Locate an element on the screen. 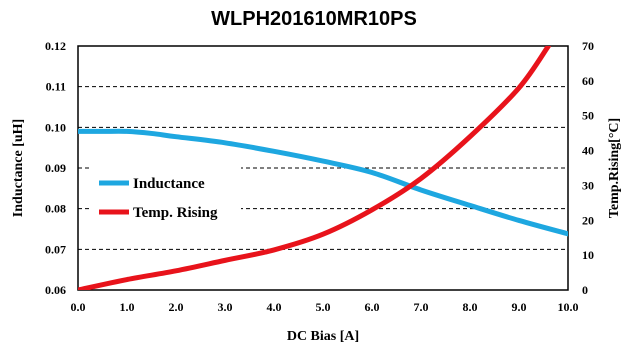 This screenshot has height=351, width=628. y-right-tick-label: 20 is located at coordinates (588, 220).